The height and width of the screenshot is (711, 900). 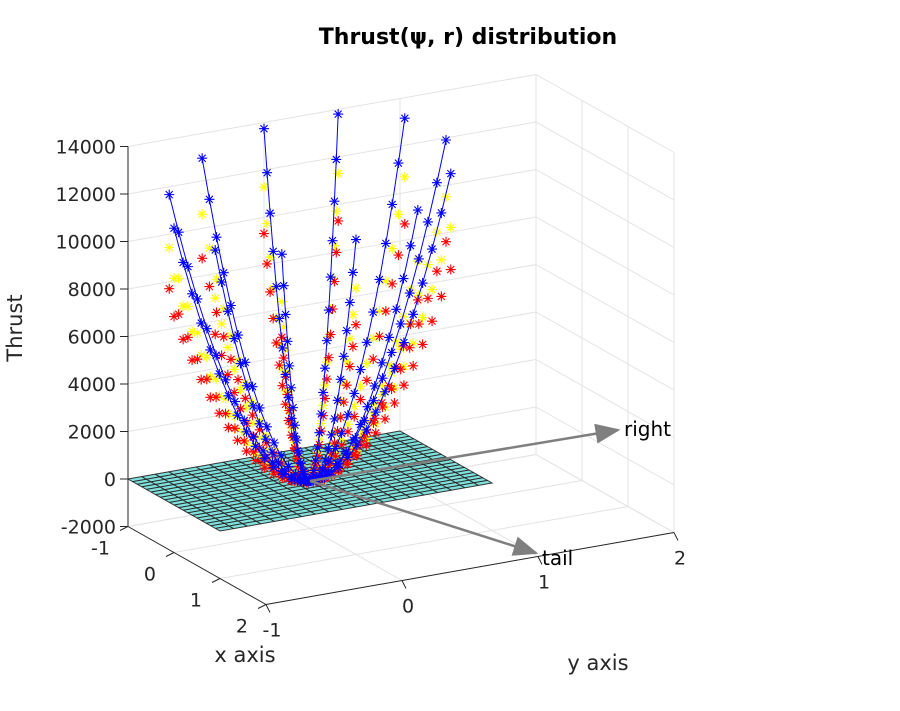 What do you see at coordinates (92, 385) in the screenshot?
I see `z-tick-label: 4000` at bounding box center [92, 385].